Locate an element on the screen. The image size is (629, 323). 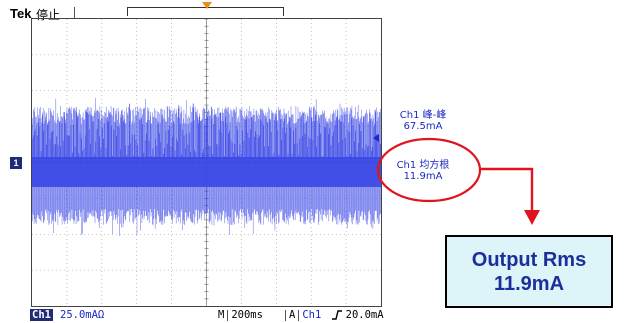
trigger-position-icon is located at coordinates (207, 5).